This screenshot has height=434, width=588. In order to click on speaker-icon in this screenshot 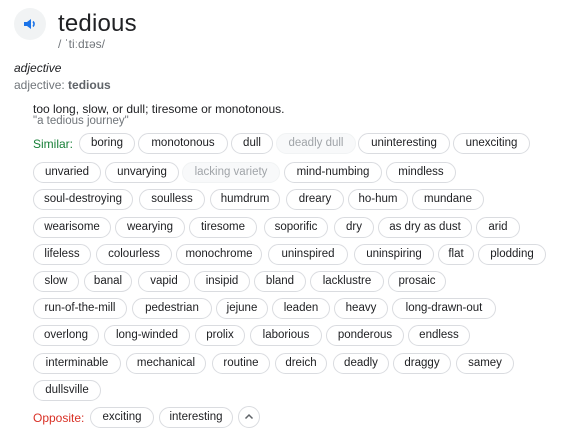, I will do `click(29, 24)`.